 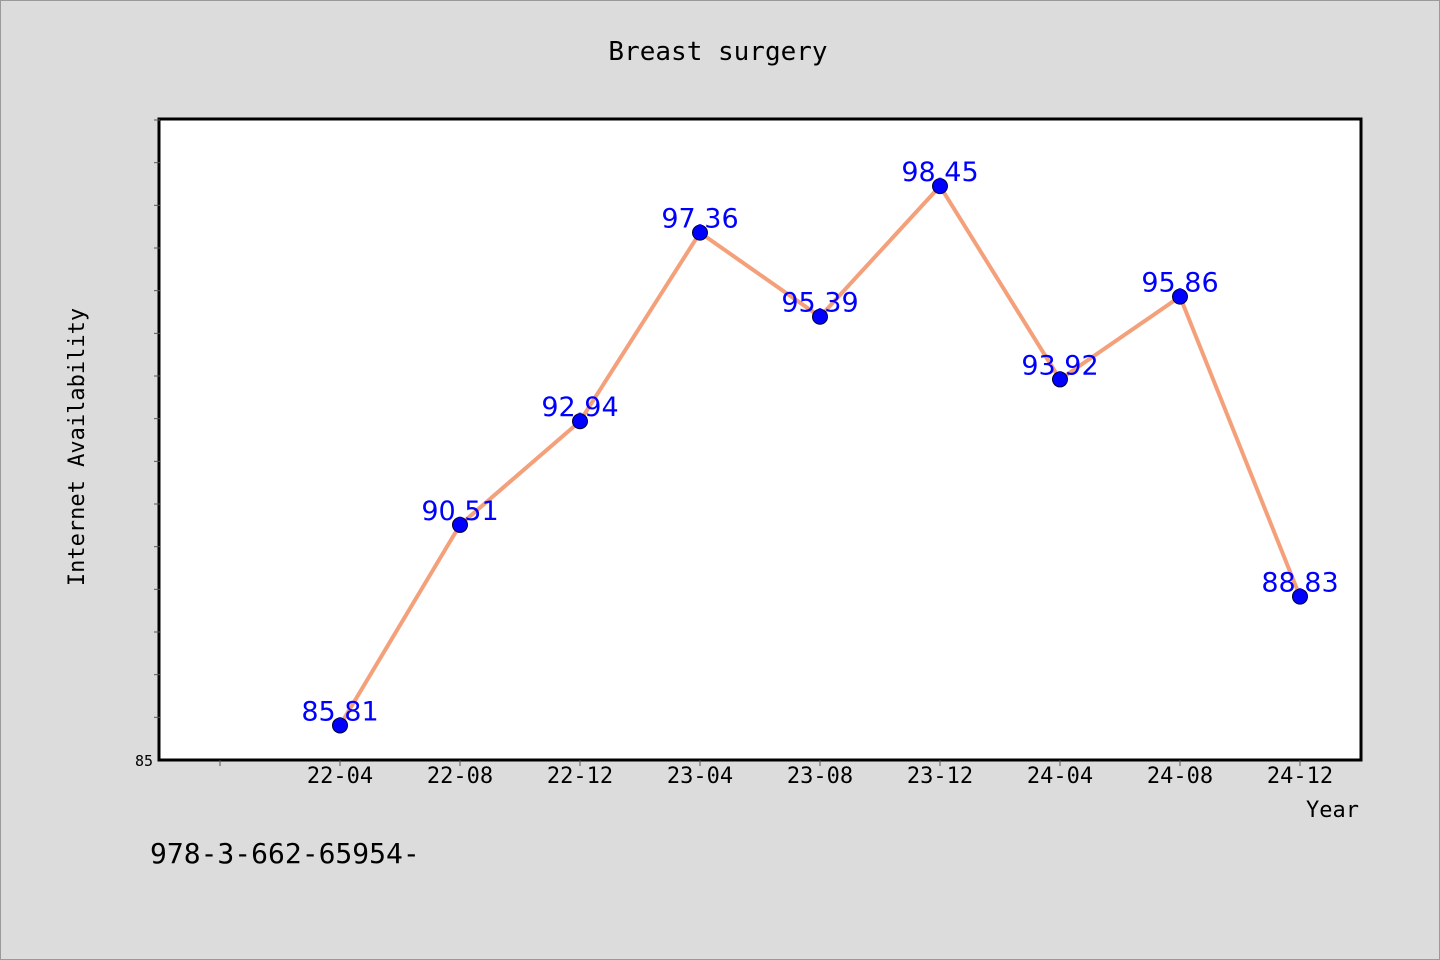 What do you see at coordinates (580, 776) in the screenshot?
I see `x-tick-label: 22-12` at bounding box center [580, 776].